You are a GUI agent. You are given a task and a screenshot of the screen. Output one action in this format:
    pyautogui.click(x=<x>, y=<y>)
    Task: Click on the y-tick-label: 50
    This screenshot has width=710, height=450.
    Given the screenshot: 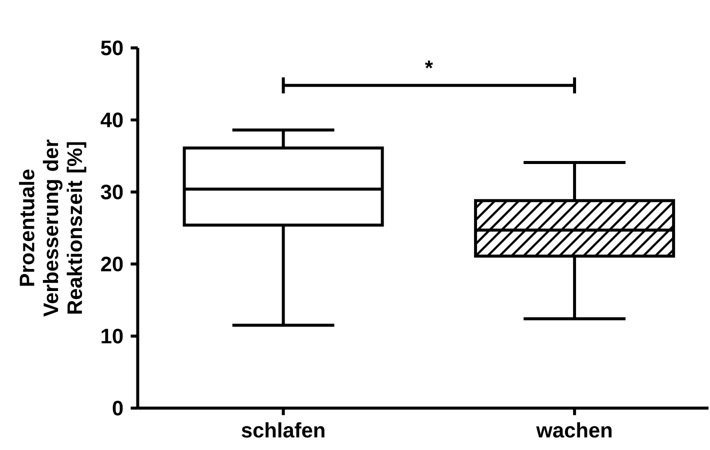 What is the action you would take?
    pyautogui.click(x=111, y=48)
    